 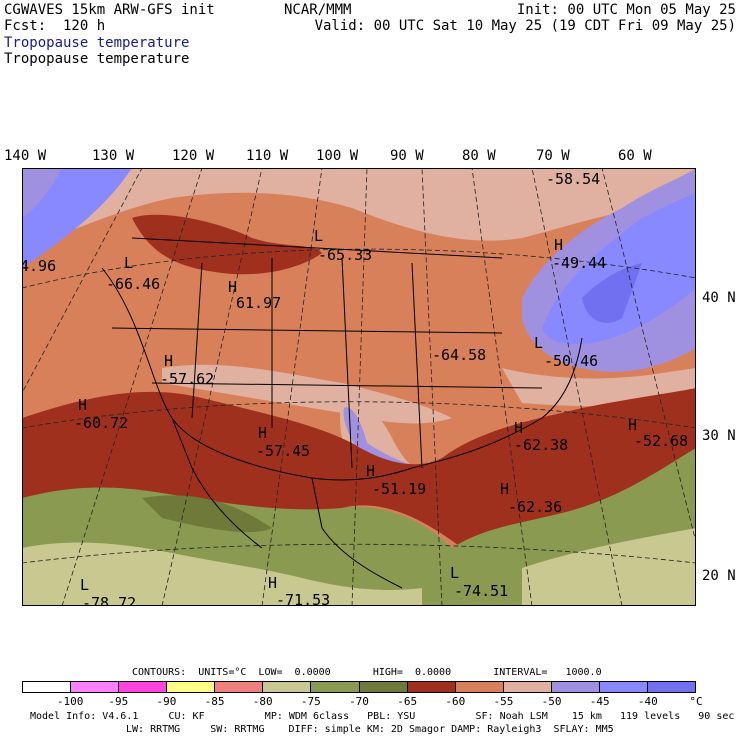 I want to click on center-value: -74.51, so click(x=481, y=591).